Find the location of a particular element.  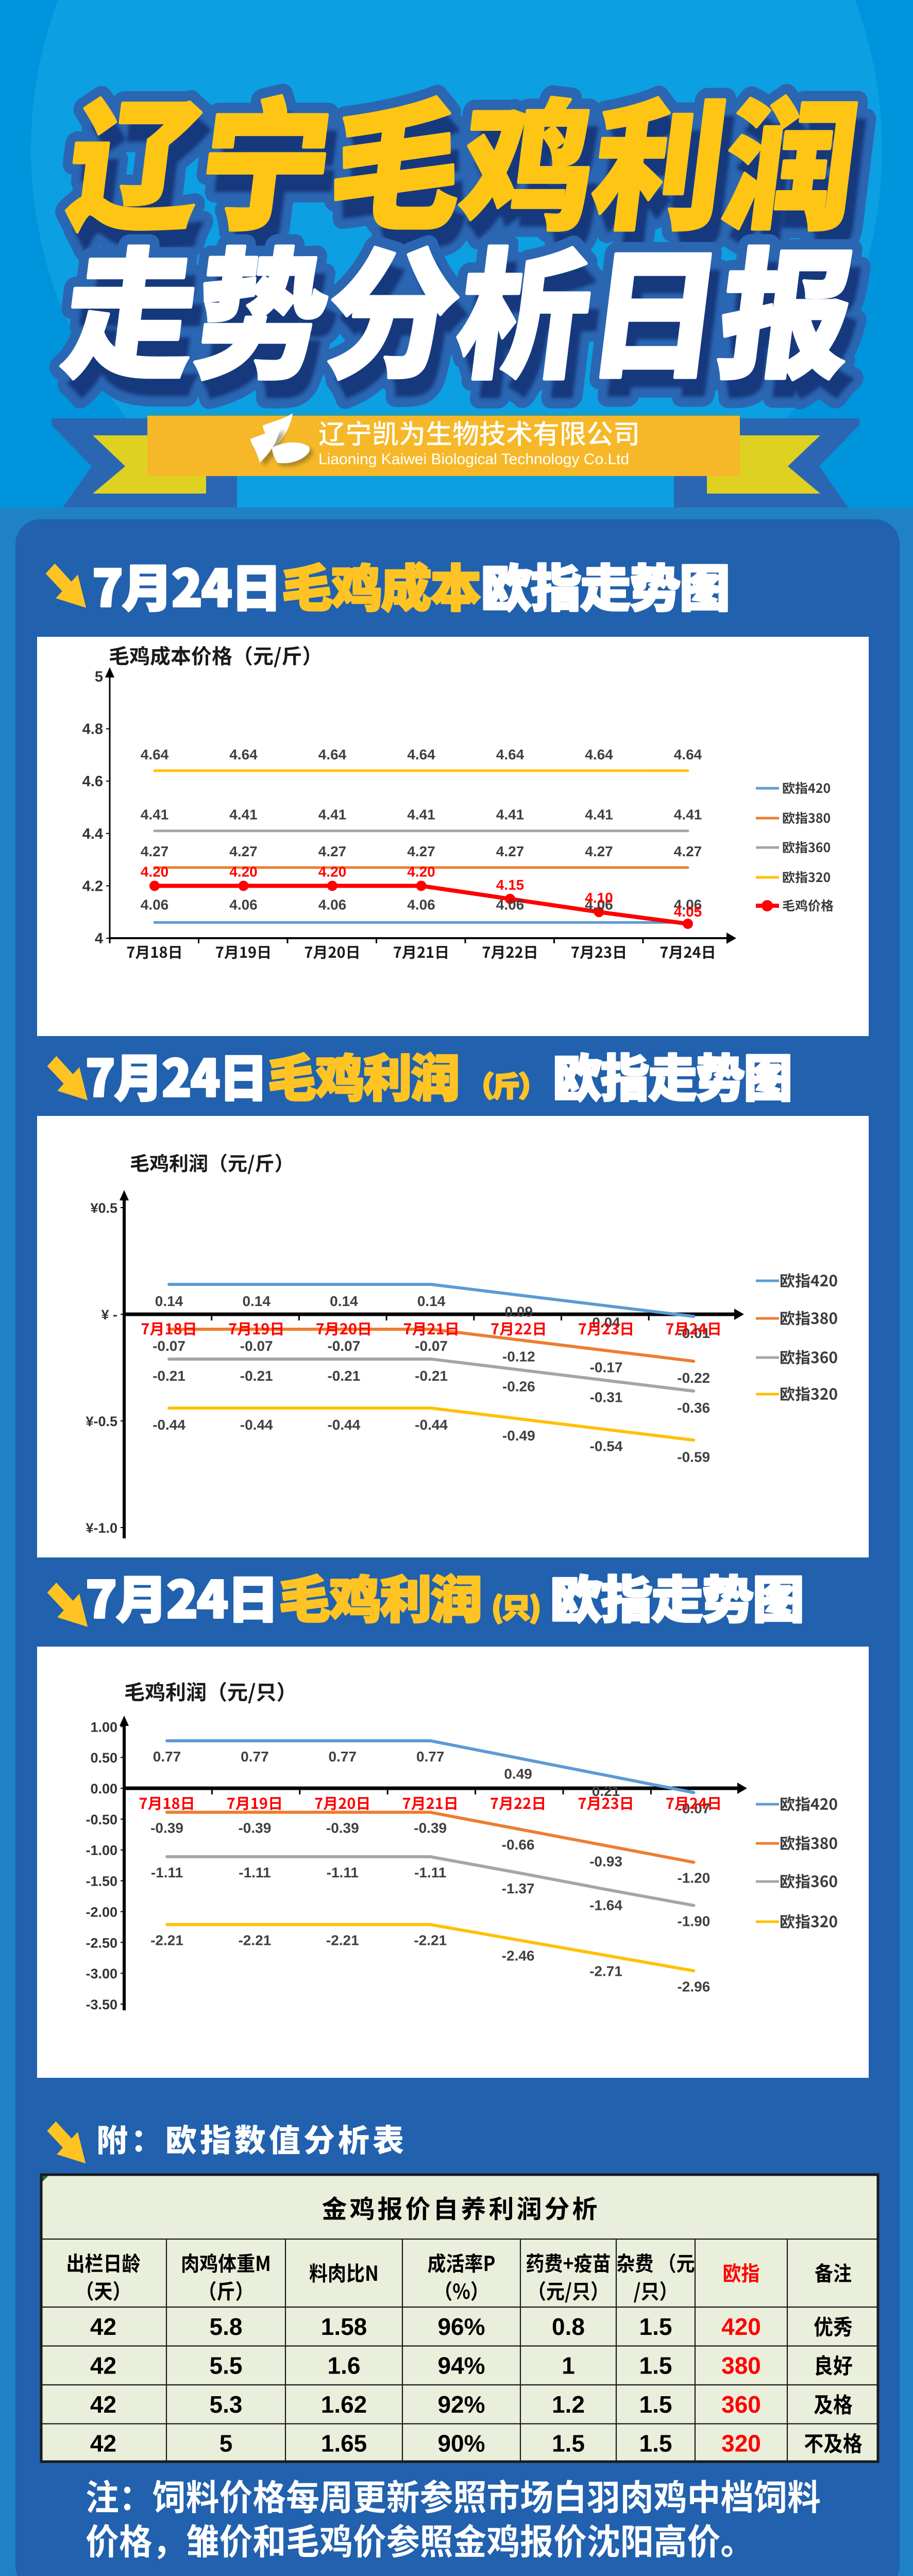

svg-text: 92% is located at coordinates (461, 2404).